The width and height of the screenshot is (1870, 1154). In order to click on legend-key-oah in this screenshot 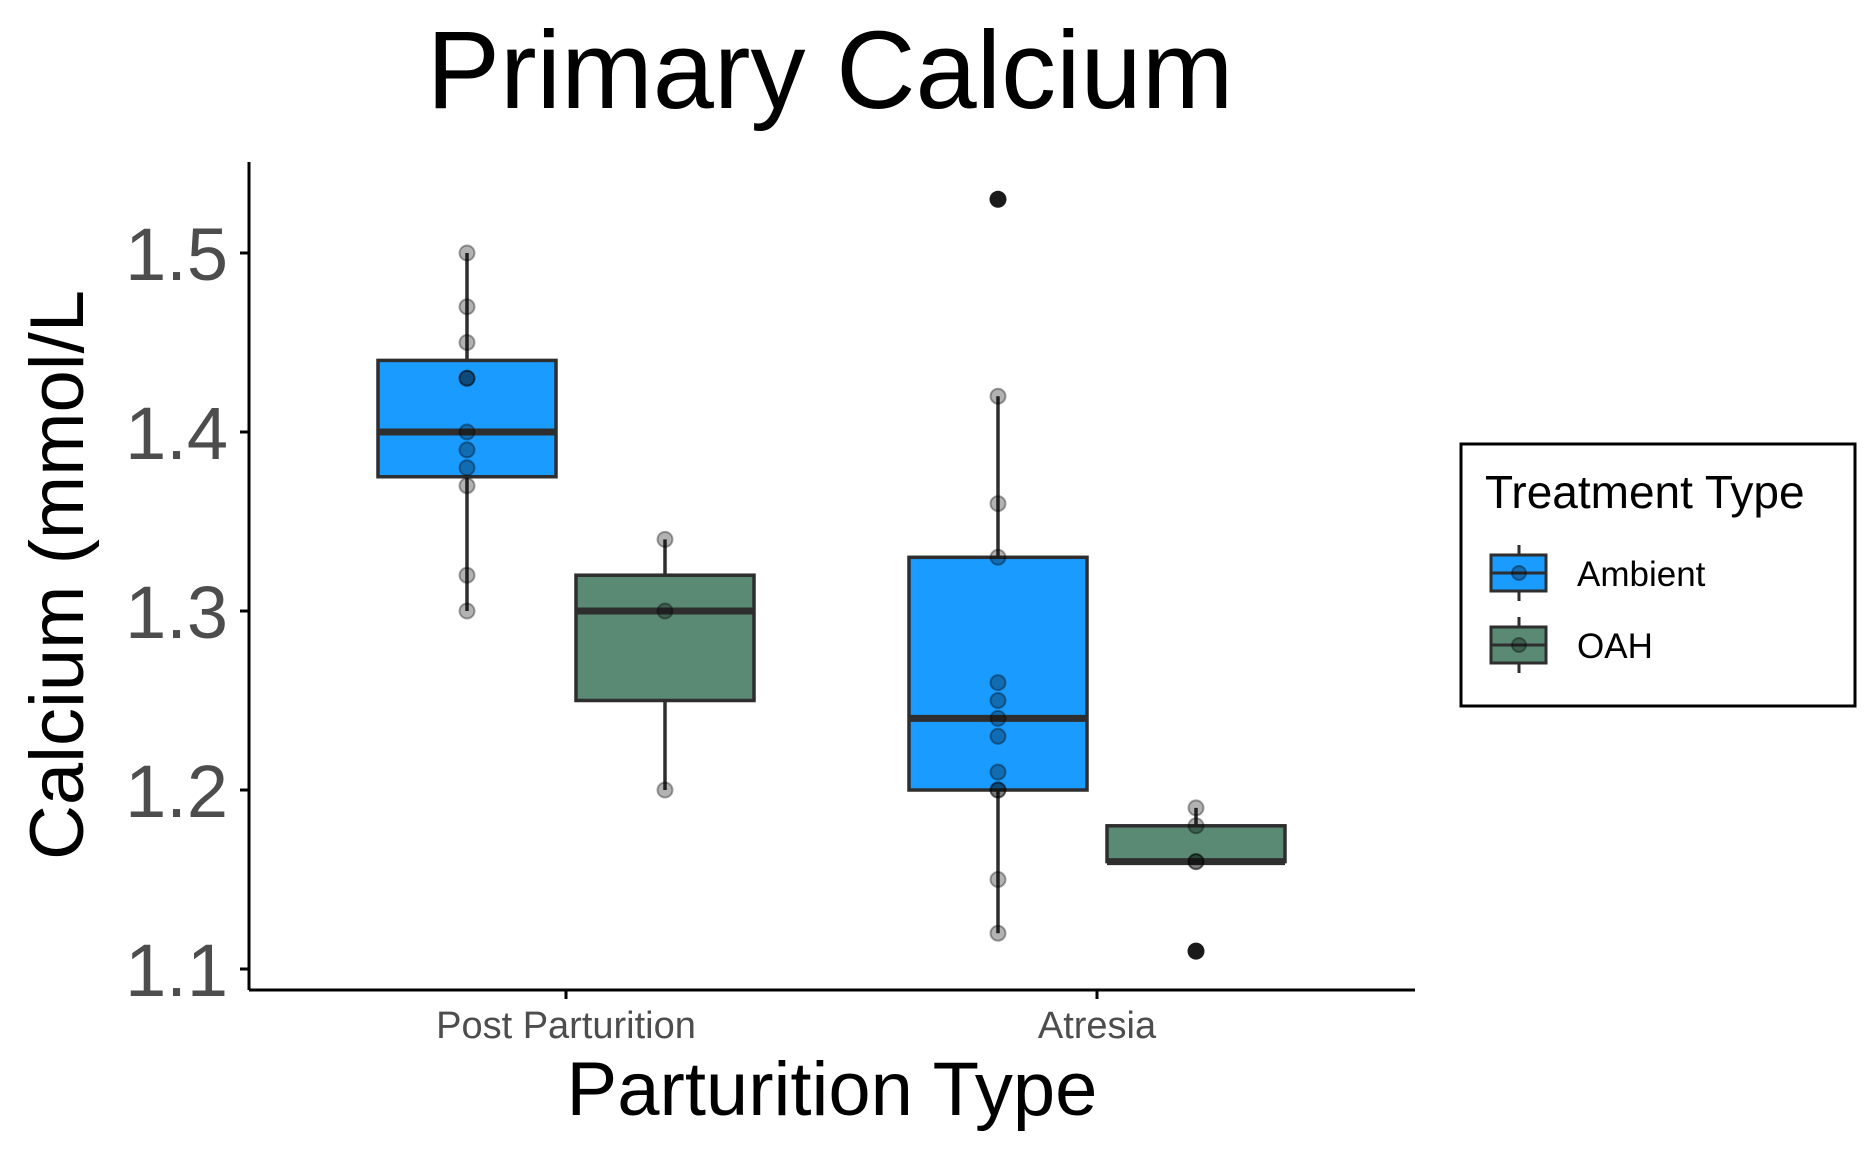, I will do `click(1518, 645)`.